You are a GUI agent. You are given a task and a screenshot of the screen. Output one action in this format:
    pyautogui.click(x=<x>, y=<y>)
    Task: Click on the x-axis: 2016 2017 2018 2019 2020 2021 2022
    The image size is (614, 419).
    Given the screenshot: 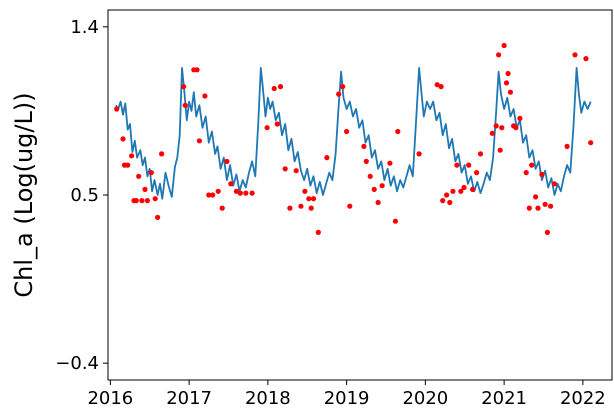 What is the action you would take?
    pyautogui.click(x=346, y=394)
    